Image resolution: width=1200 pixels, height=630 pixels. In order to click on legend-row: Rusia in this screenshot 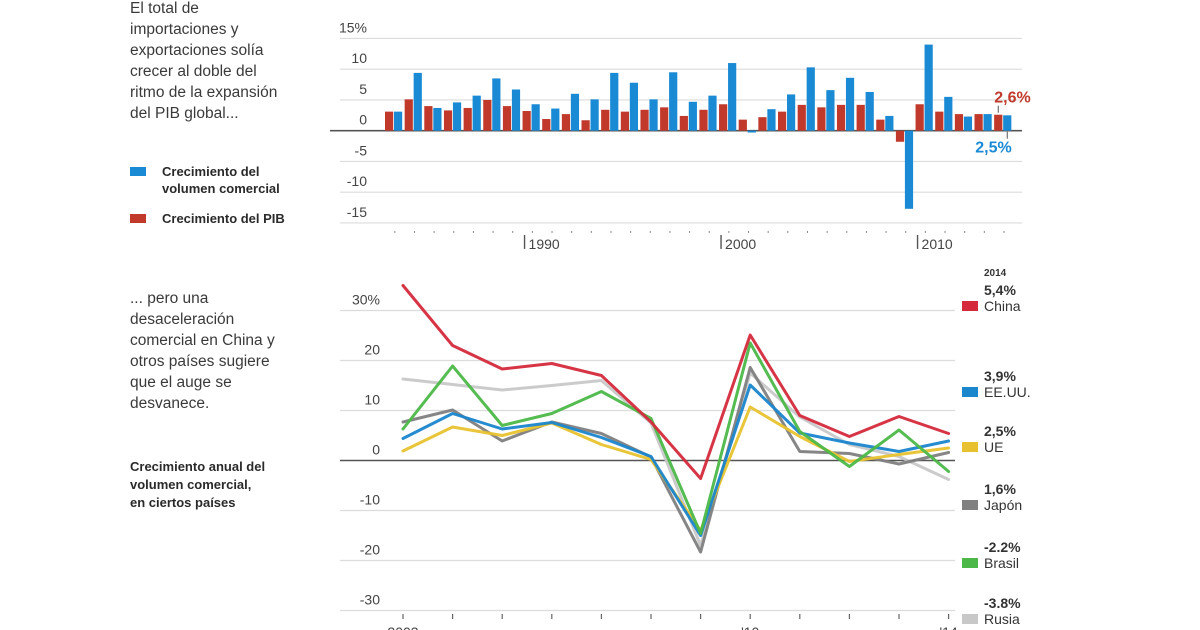, I will do `click(991, 619)`.